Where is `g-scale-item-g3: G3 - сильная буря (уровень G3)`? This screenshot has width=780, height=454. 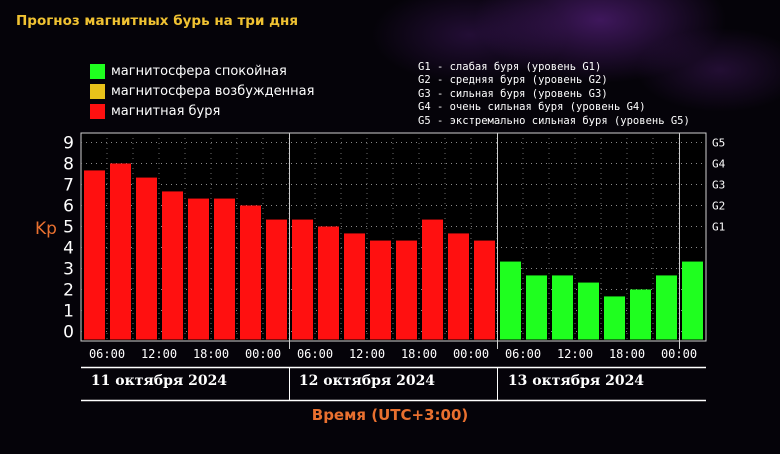
g-scale-item-g3: G3 - сильная буря (уровень G3) is located at coordinates (513, 93).